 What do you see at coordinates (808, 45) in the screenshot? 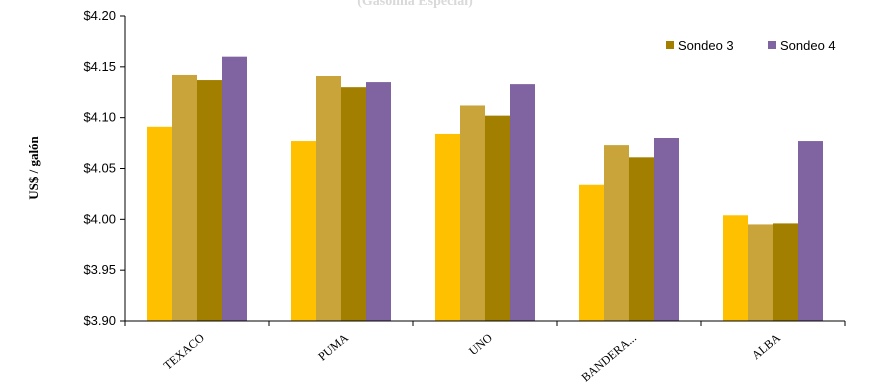
I see `legend-entry: Sondeo 4` at bounding box center [808, 45].